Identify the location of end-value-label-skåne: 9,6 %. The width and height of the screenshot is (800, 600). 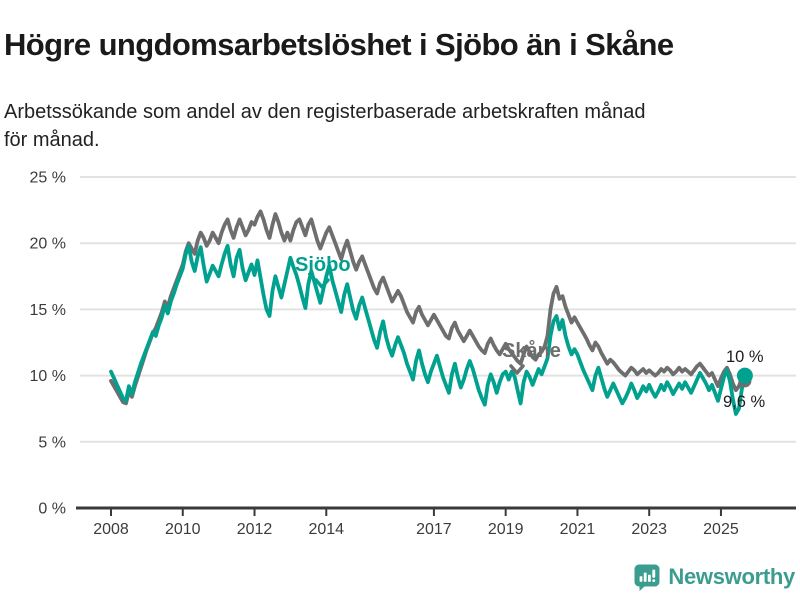
(744, 402).